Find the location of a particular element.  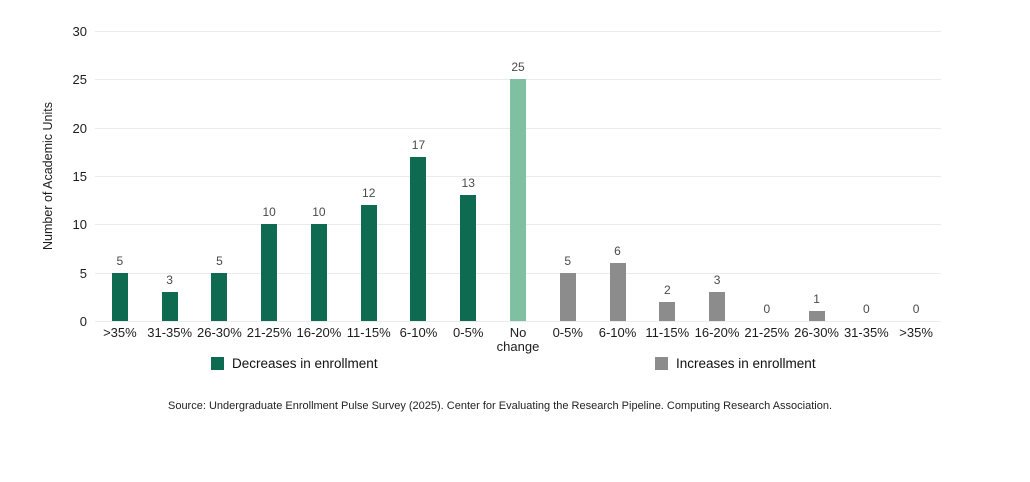

bar-value-label: 12 is located at coordinates (369, 193).